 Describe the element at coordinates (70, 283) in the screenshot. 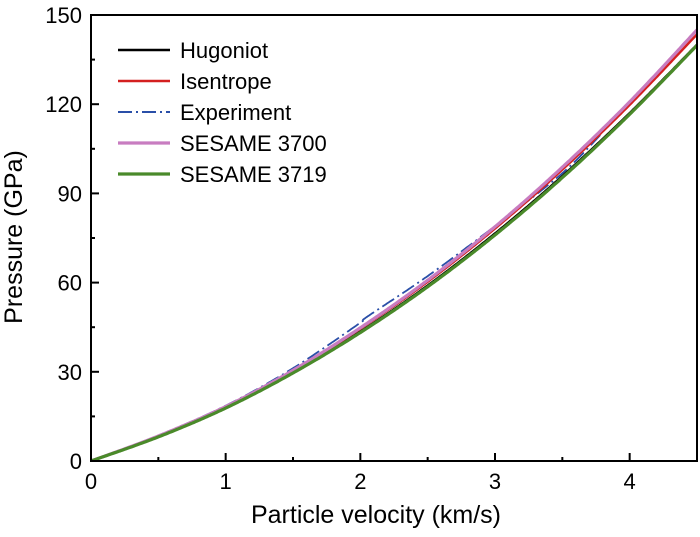

I see `y-tick-label: 60` at that location.